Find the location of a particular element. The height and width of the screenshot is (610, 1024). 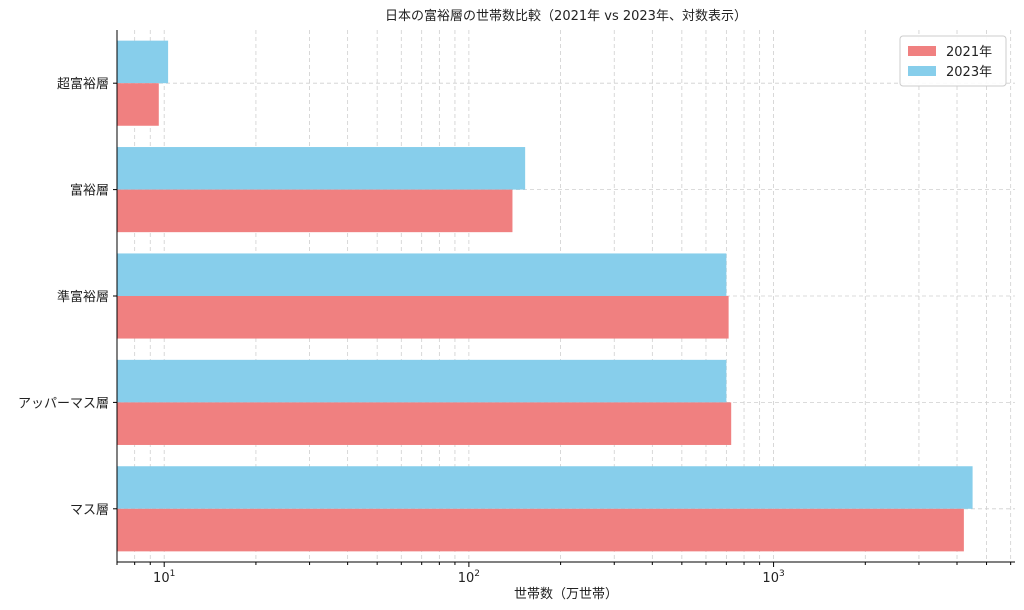

category-label: マス層 is located at coordinates (89, 510).